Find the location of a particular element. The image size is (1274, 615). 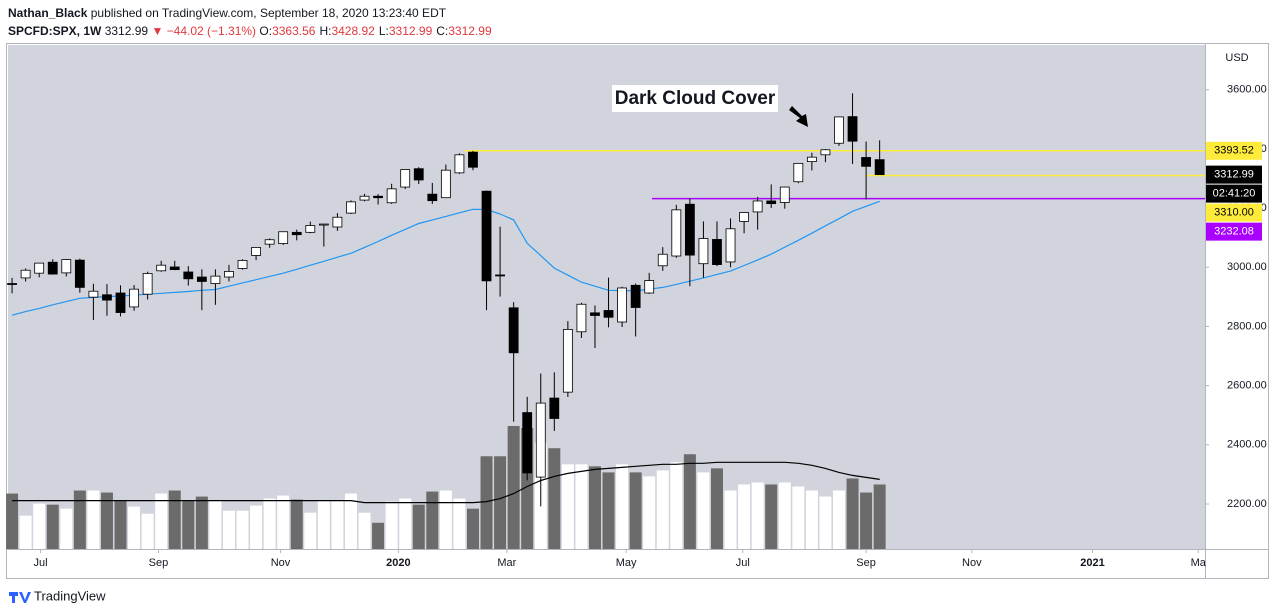

volume-ma is located at coordinates (446, 482).